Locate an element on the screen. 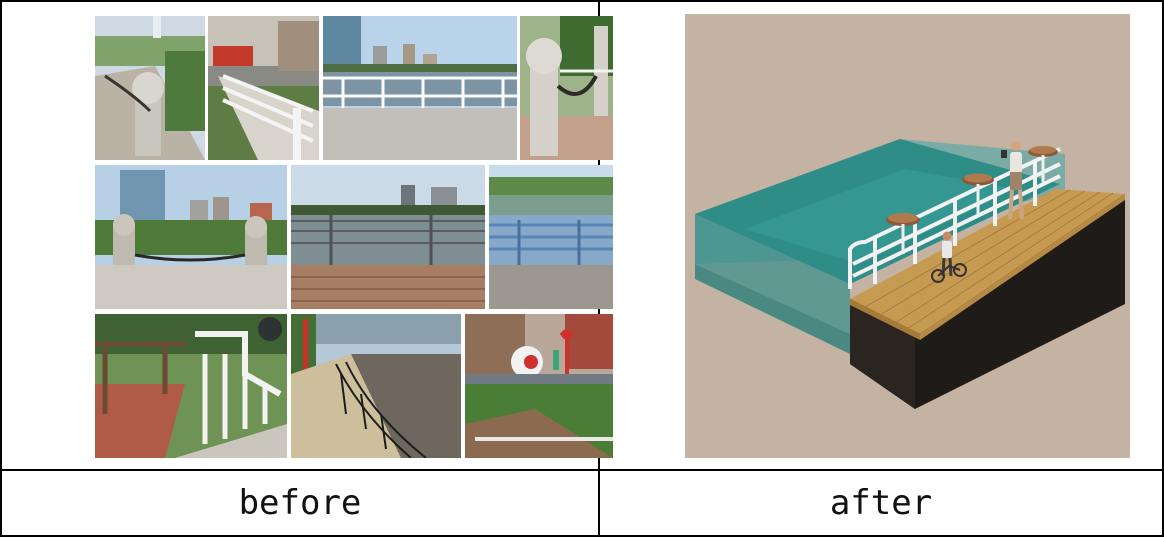  photo-bollard-closeup-chain is located at coordinates (566, 88).